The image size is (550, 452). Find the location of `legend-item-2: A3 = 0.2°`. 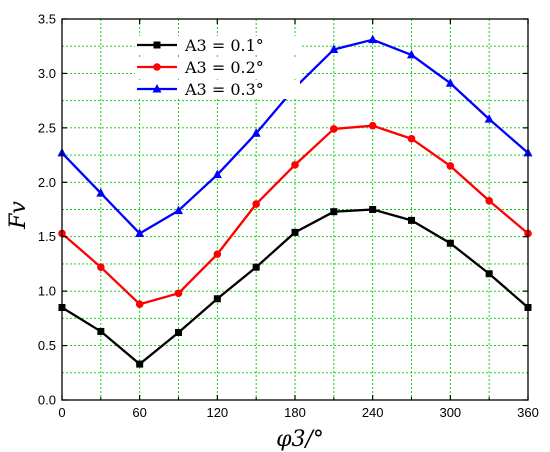

legend-item-2: A3 = 0.2° is located at coordinates (217, 67).